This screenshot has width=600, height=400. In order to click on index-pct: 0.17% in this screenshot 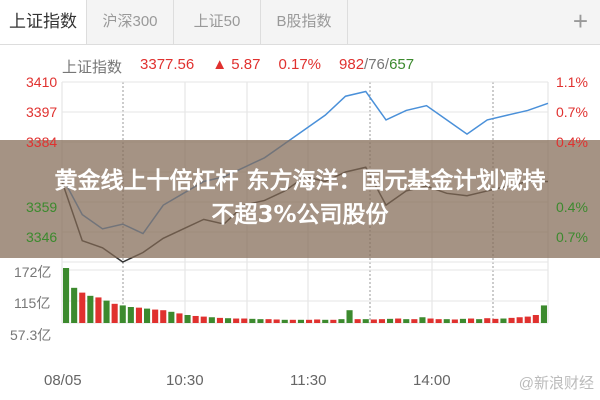, I will do `click(300, 64)`.